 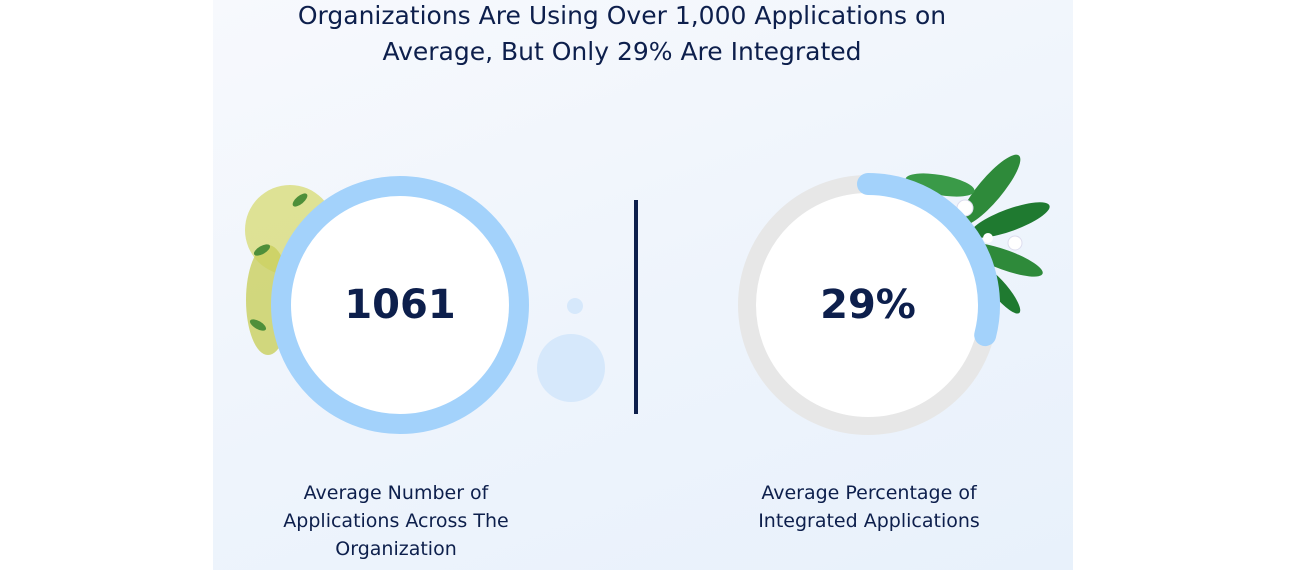 What do you see at coordinates (928, 260) in the screenshot?
I see `gauge-arc` at bounding box center [928, 260].